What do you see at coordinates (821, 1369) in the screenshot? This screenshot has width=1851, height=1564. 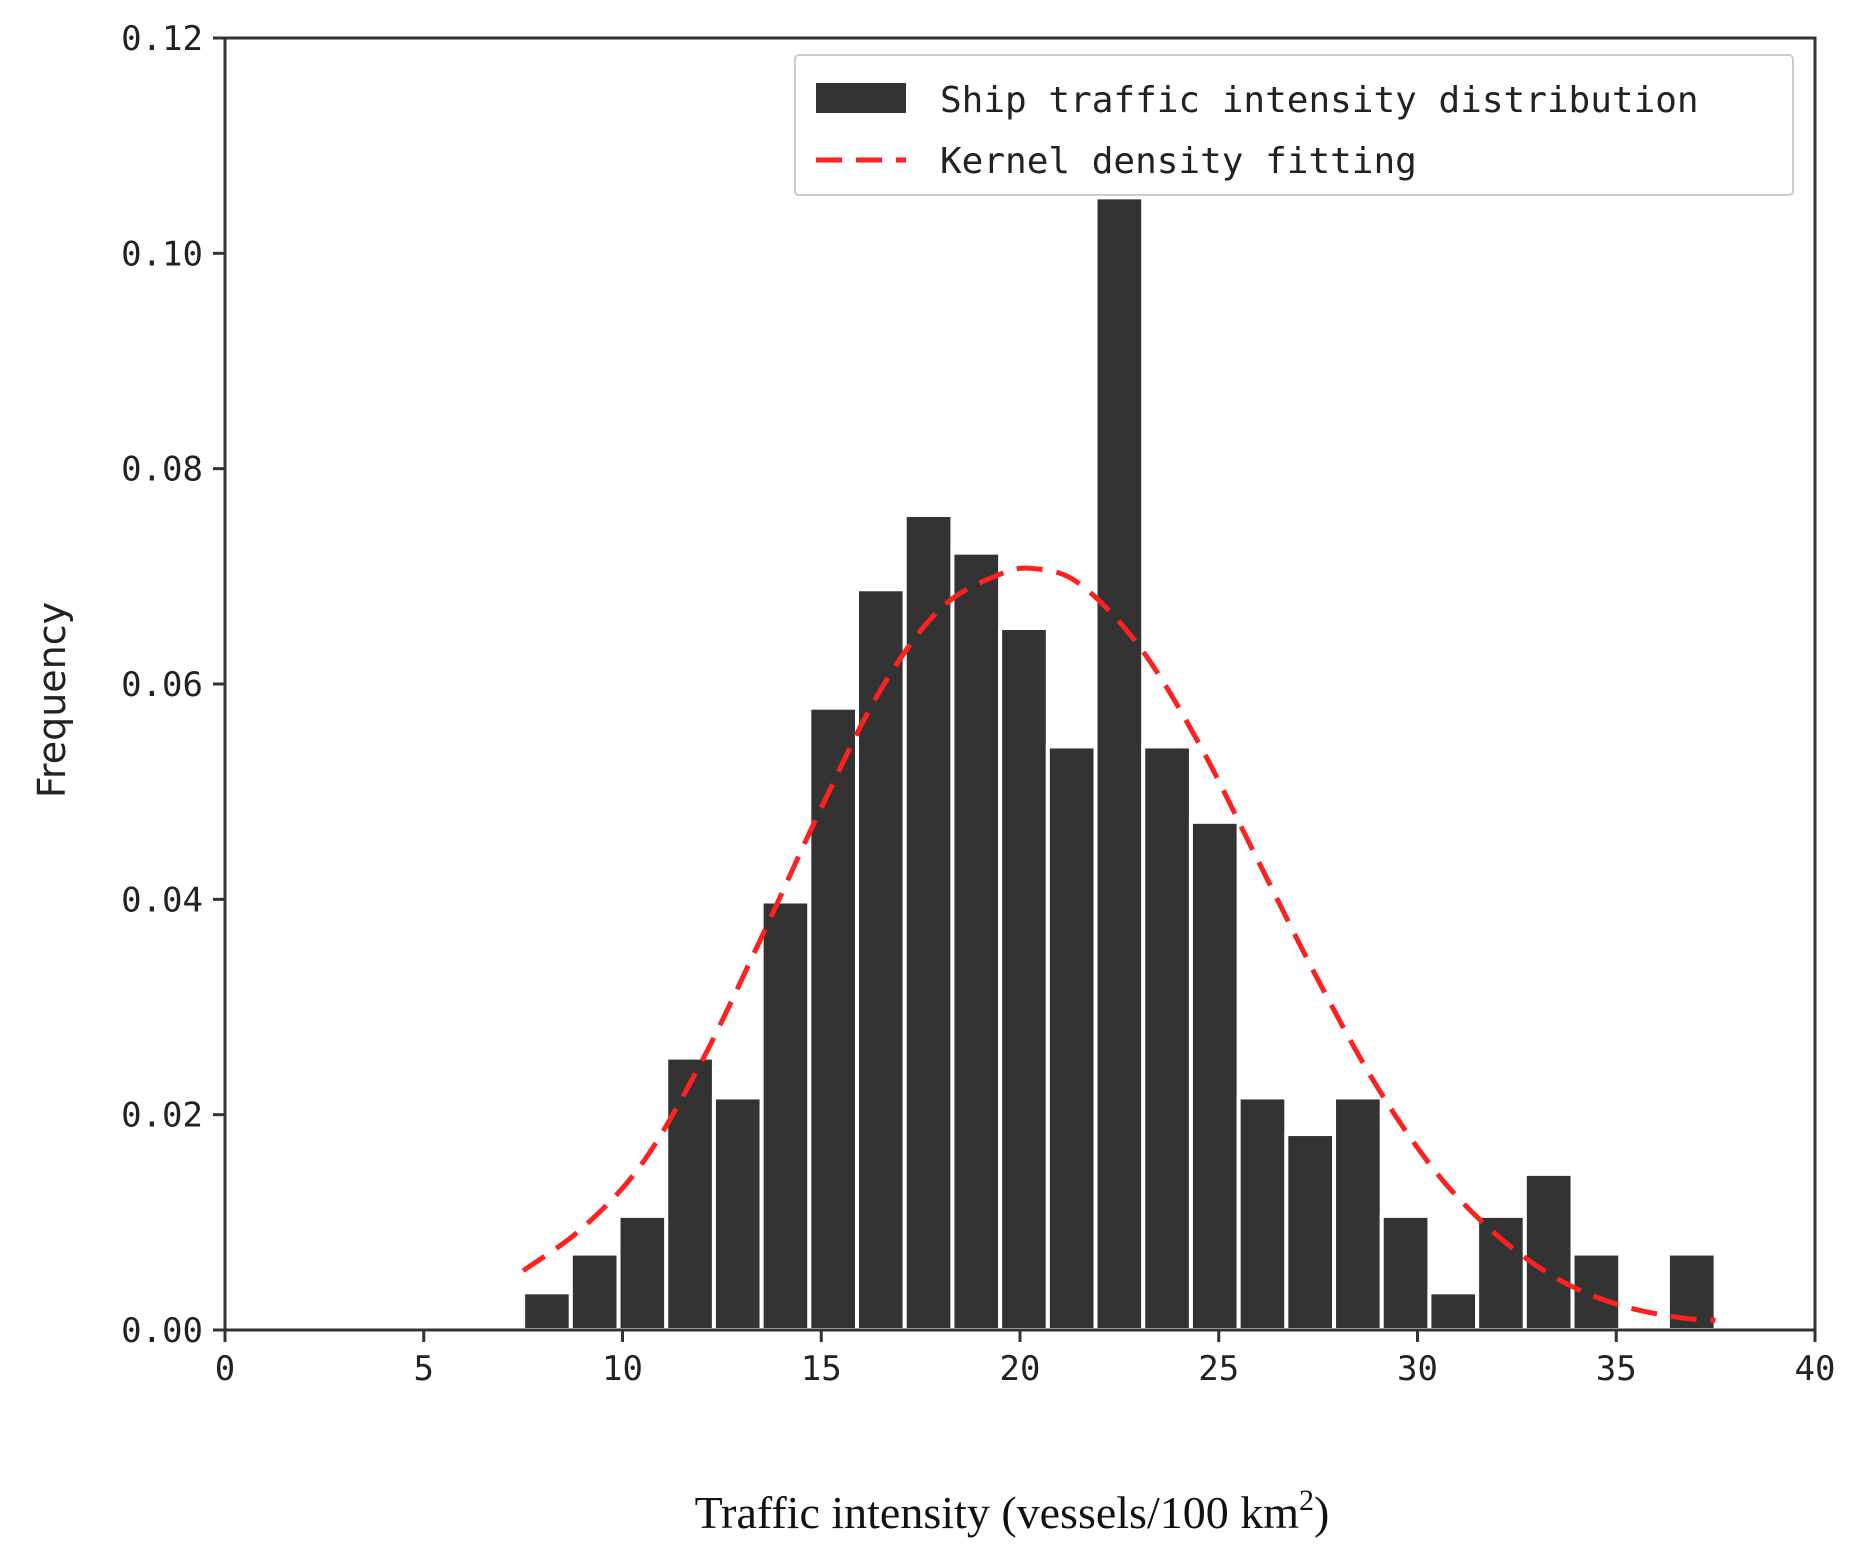 I see `x-tick-label: 15` at bounding box center [821, 1369].